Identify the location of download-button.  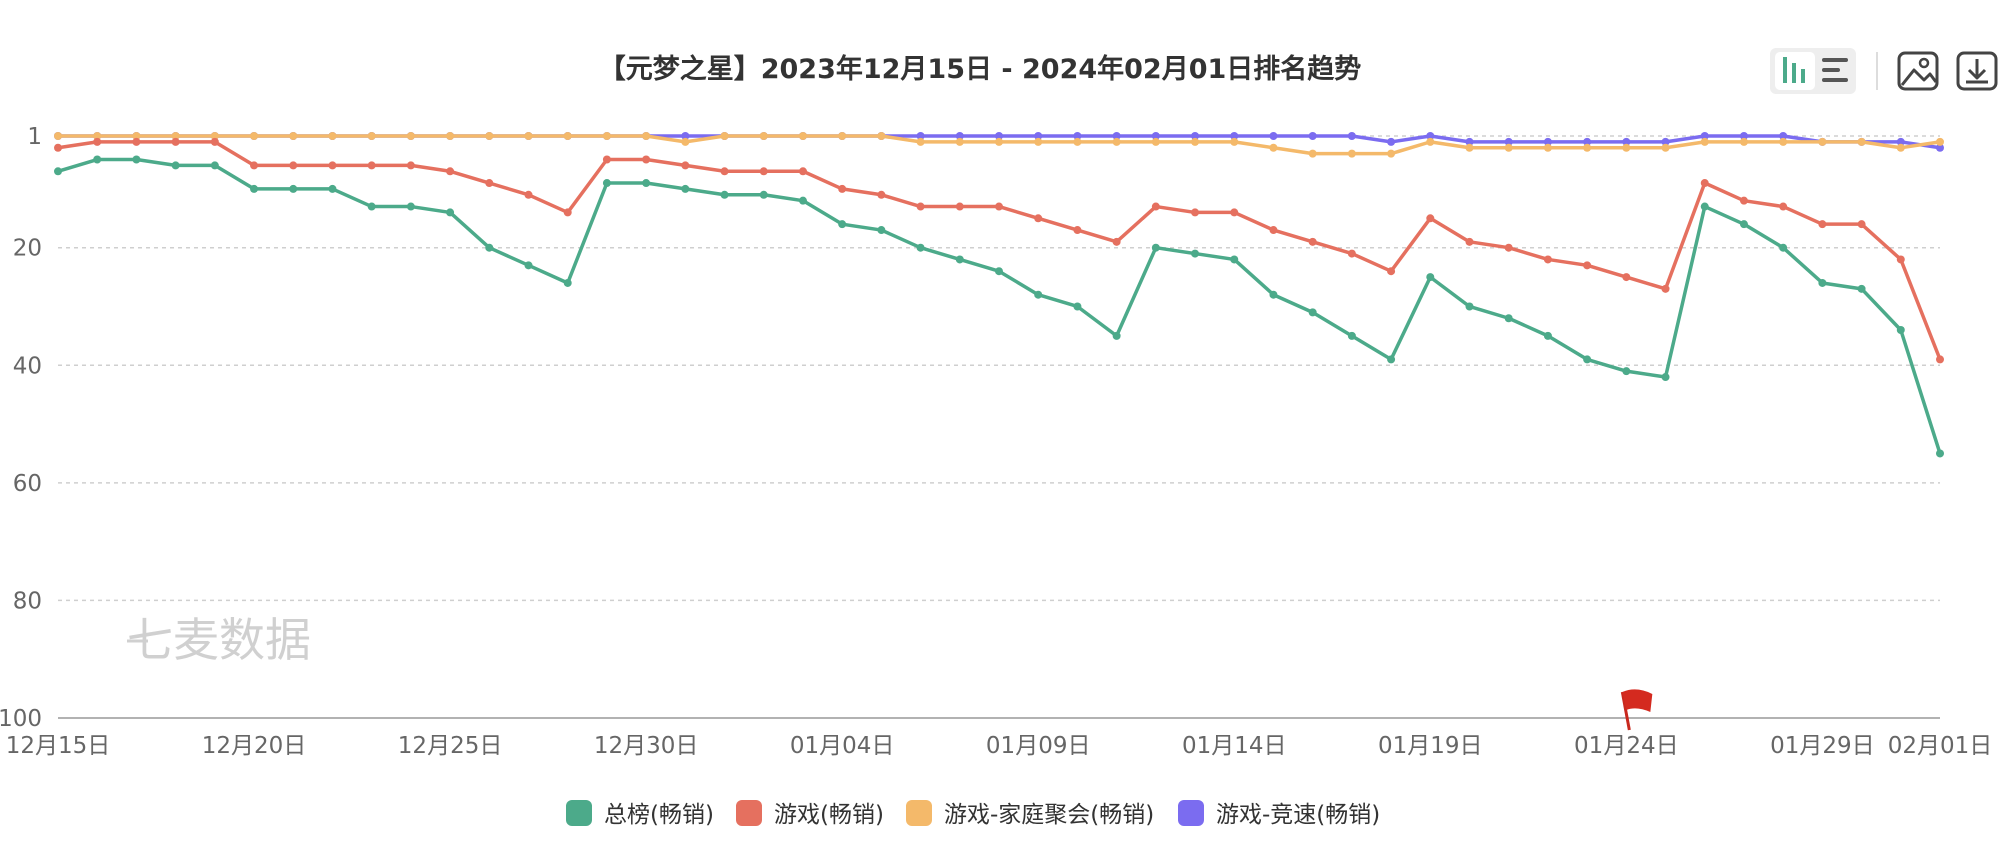
(1977, 71).